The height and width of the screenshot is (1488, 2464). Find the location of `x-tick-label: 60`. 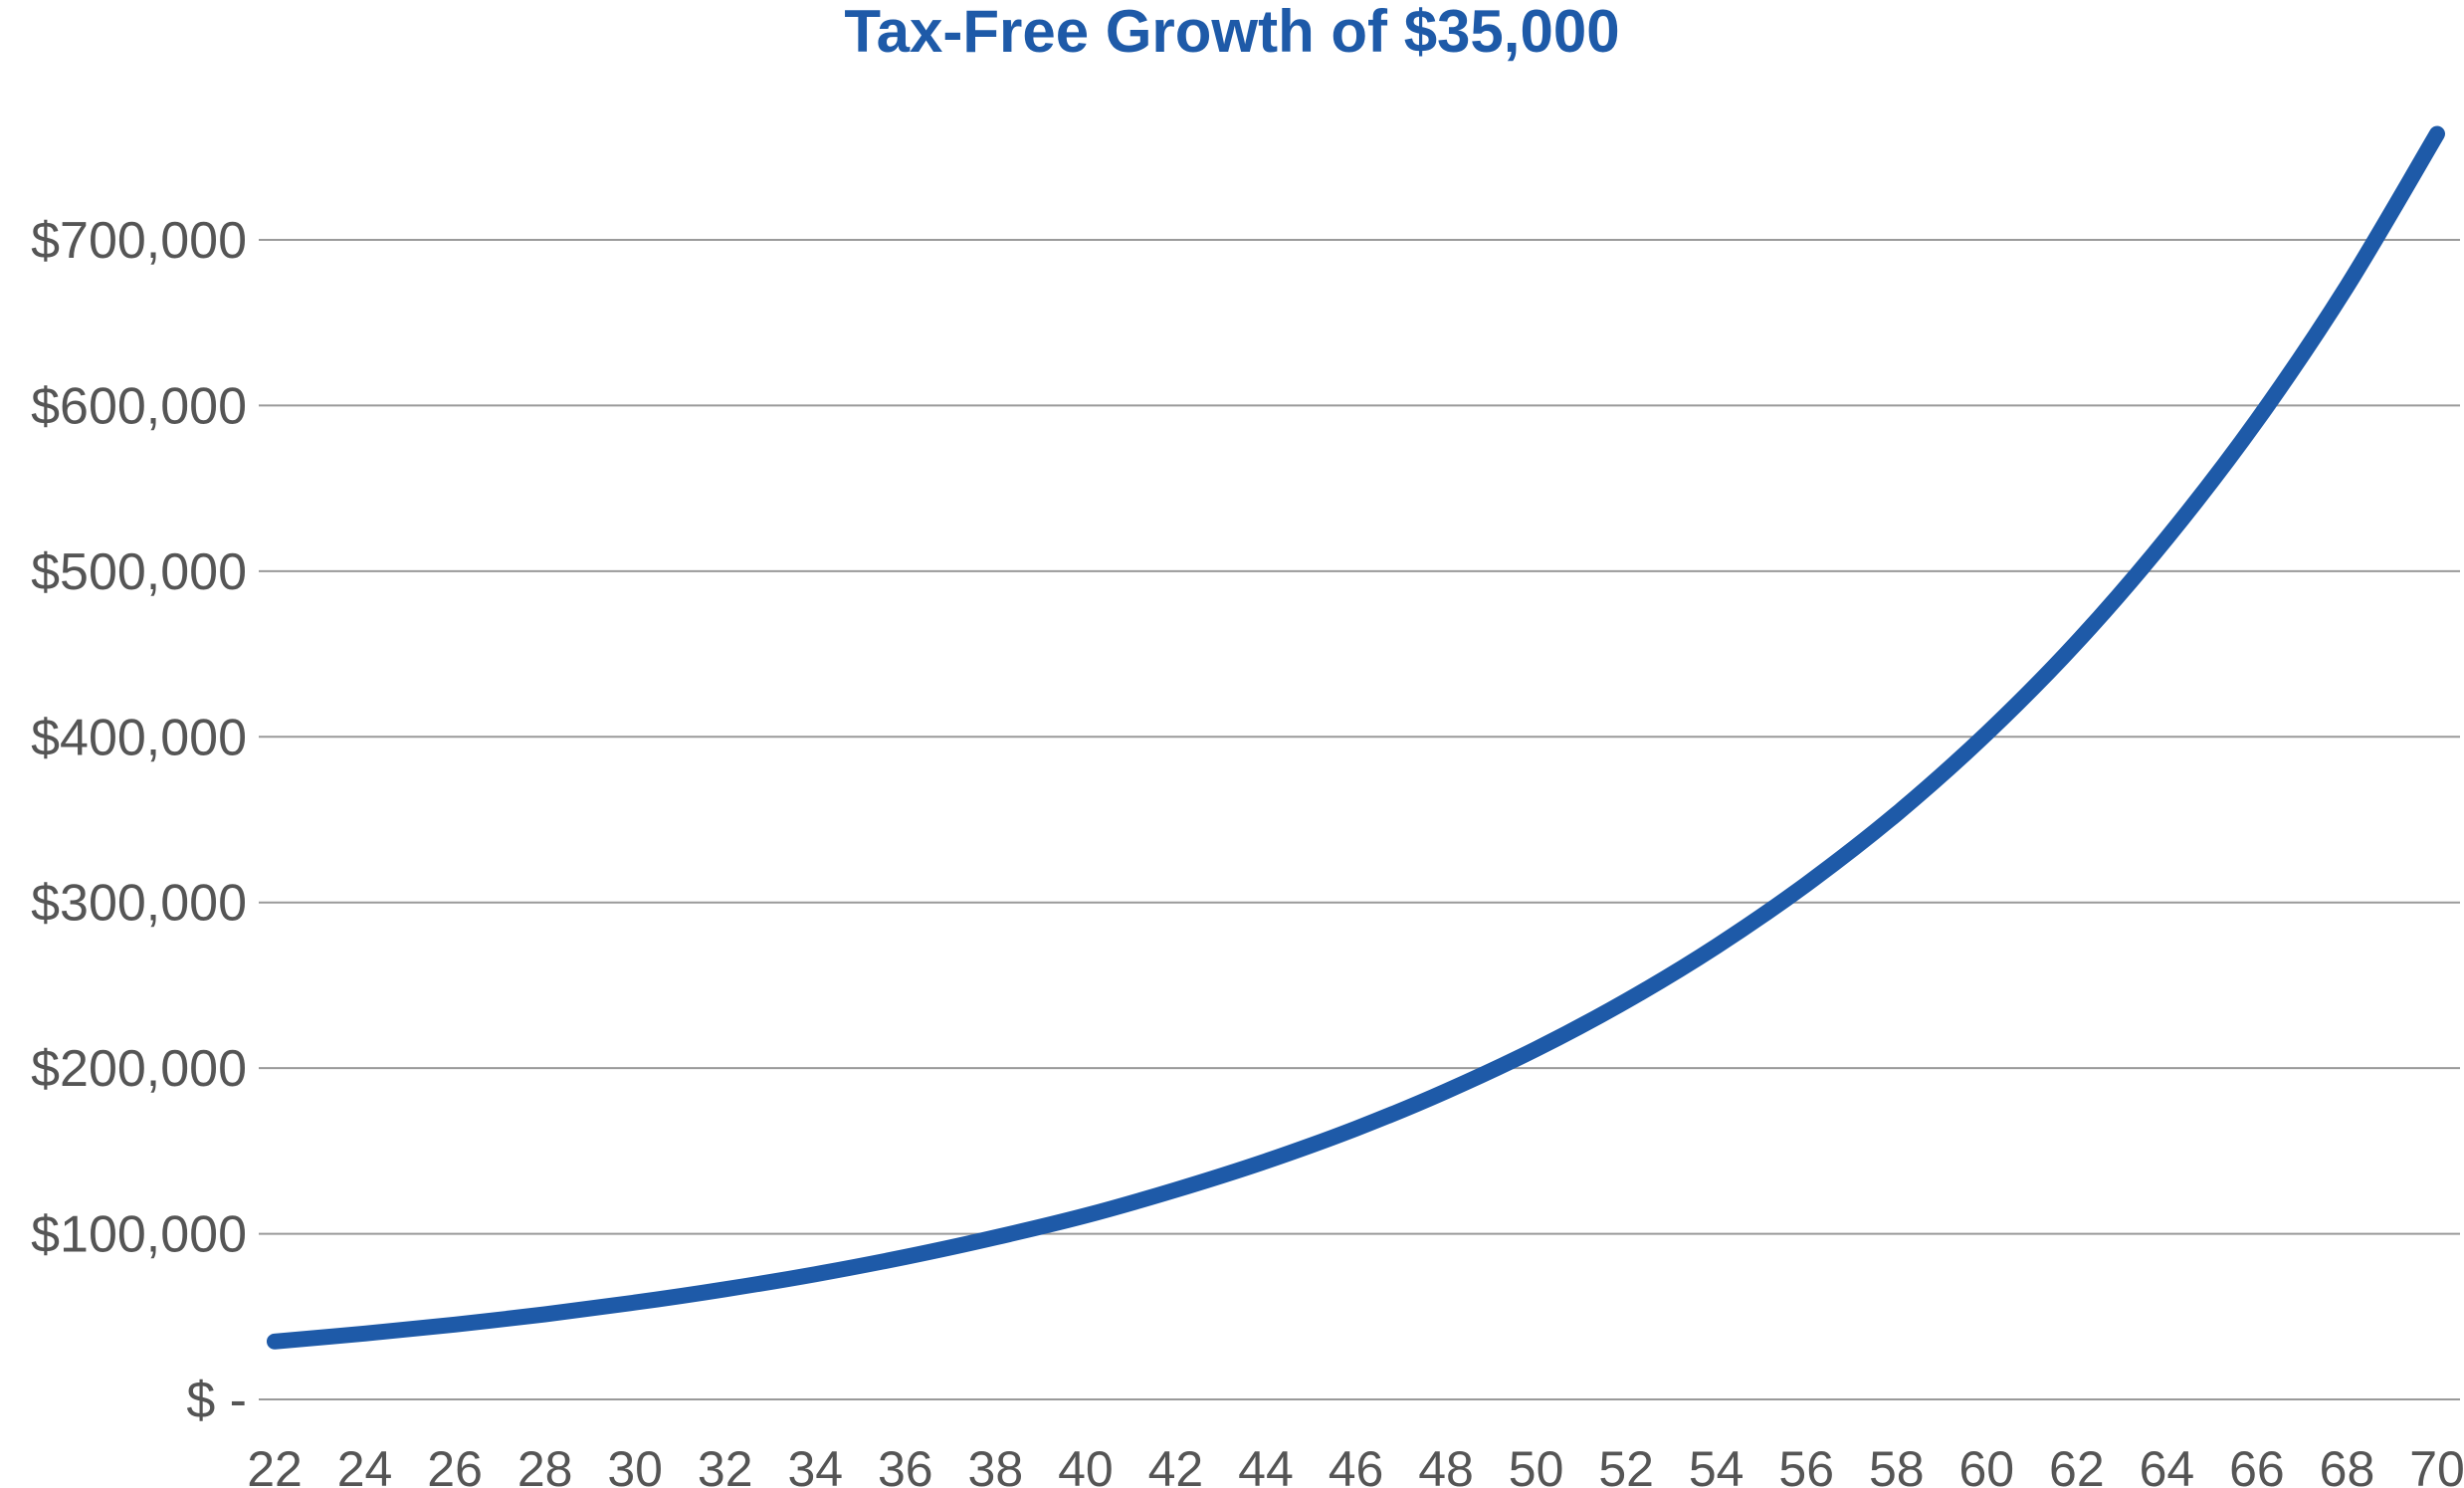

x-tick-label: 60 is located at coordinates (1986, 1464).